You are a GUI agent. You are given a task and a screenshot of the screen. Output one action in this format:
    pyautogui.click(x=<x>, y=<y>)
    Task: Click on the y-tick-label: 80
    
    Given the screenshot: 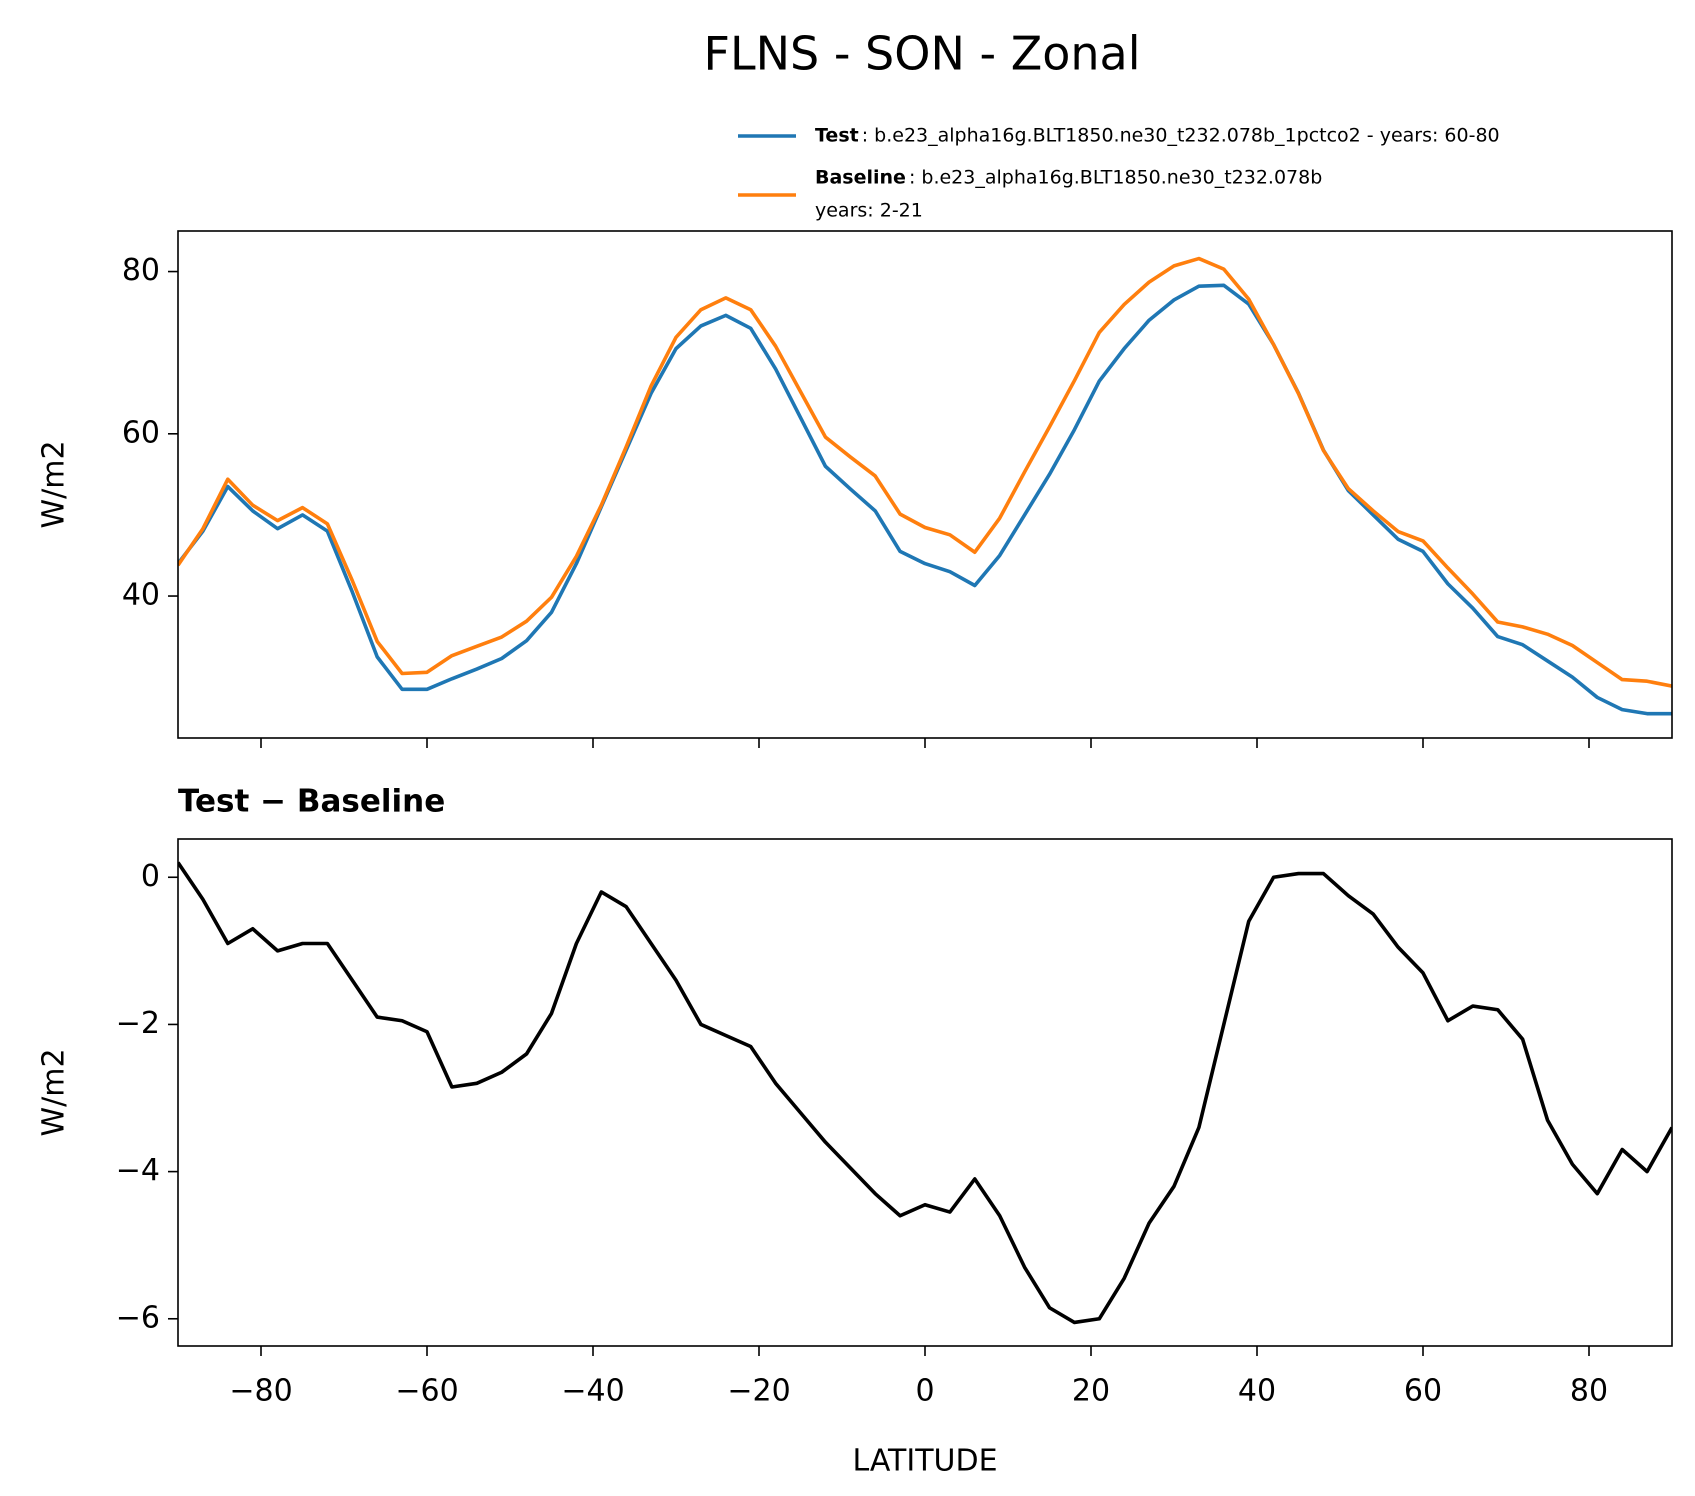 What is the action you would take?
    pyautogui.click(x=141, y=270)
    